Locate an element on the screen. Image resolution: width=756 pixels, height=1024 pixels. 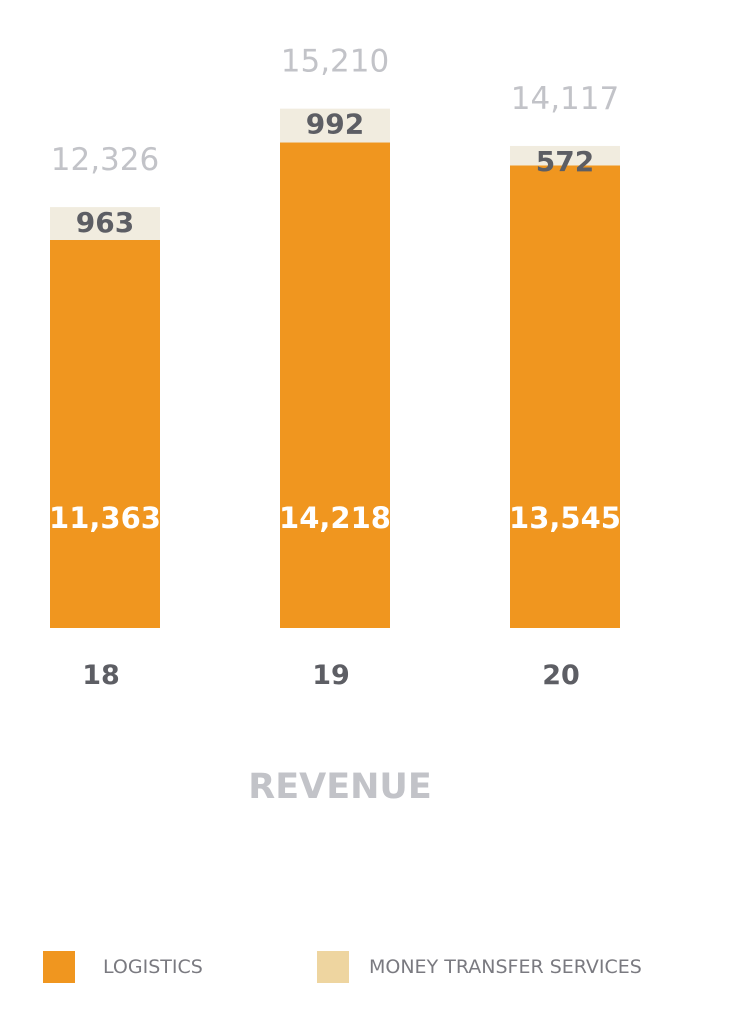
total-label-19: 15,210 is located at coordinates (335, 62).